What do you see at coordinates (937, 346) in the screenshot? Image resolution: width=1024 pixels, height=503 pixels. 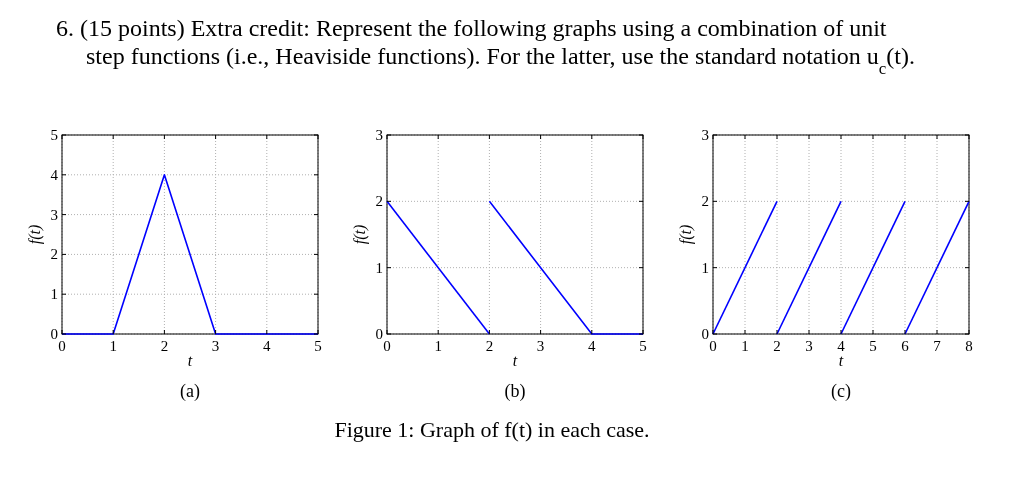 I see `x-tick-label: 7` at bounding box center [937, 346].